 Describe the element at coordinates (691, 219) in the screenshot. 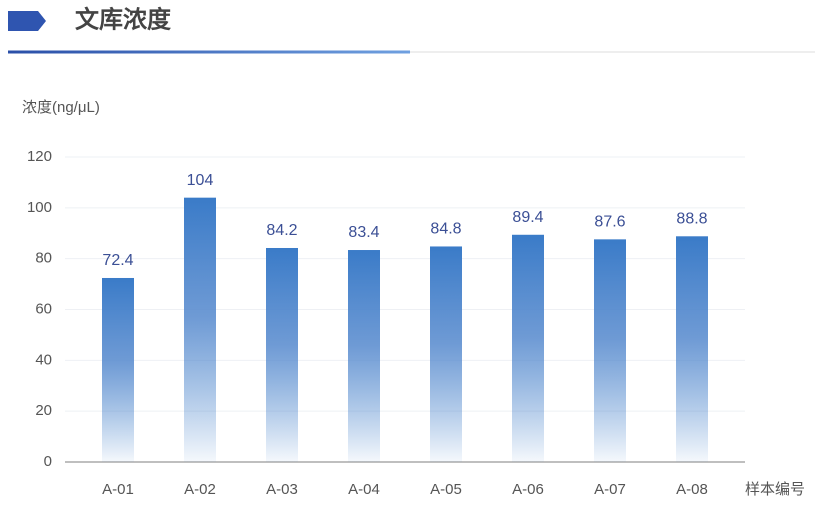

I see `value-label: 88.8` at that location.